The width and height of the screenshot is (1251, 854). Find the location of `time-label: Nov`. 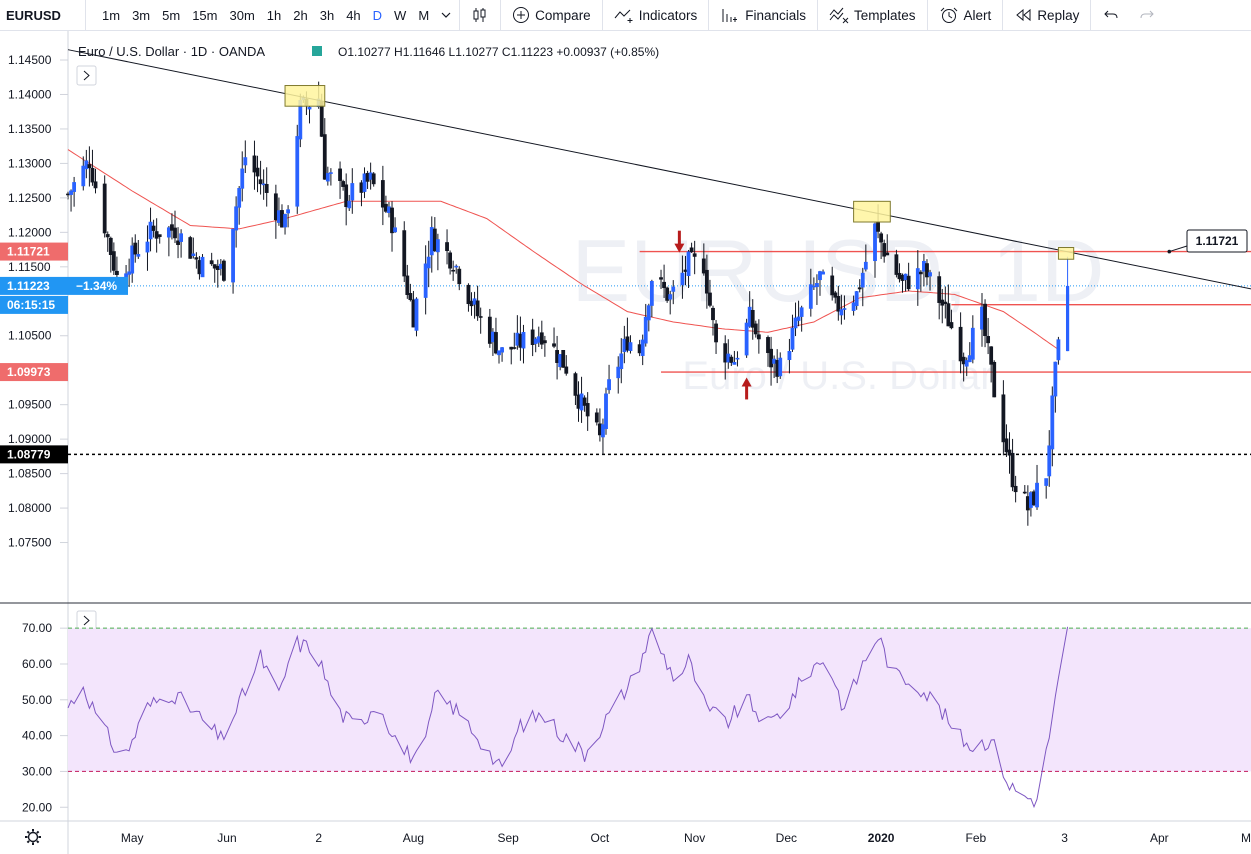

time-label: Nov is located at coordinates (694, 838).